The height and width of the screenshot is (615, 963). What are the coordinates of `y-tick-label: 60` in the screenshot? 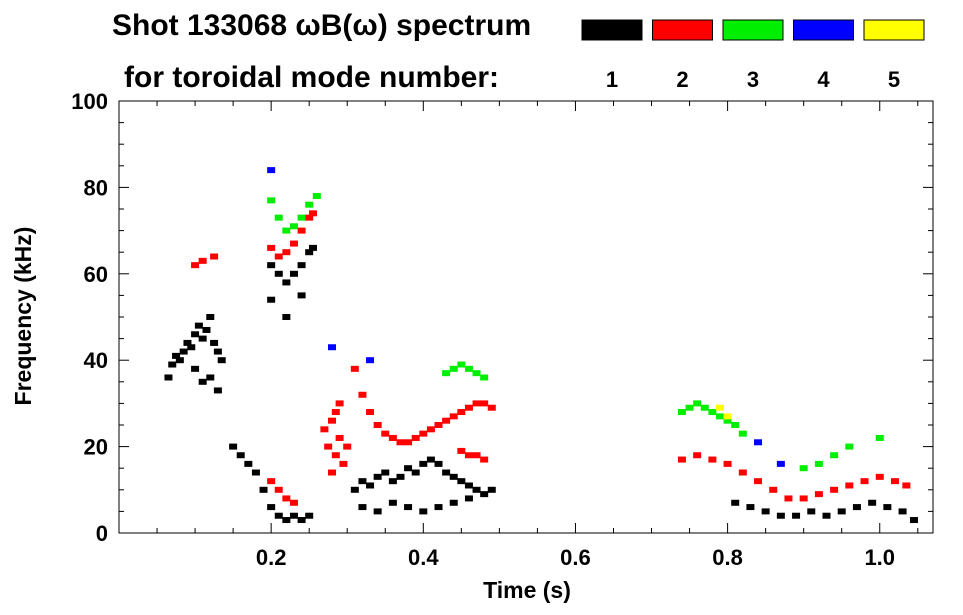 It's located at (96, 274).